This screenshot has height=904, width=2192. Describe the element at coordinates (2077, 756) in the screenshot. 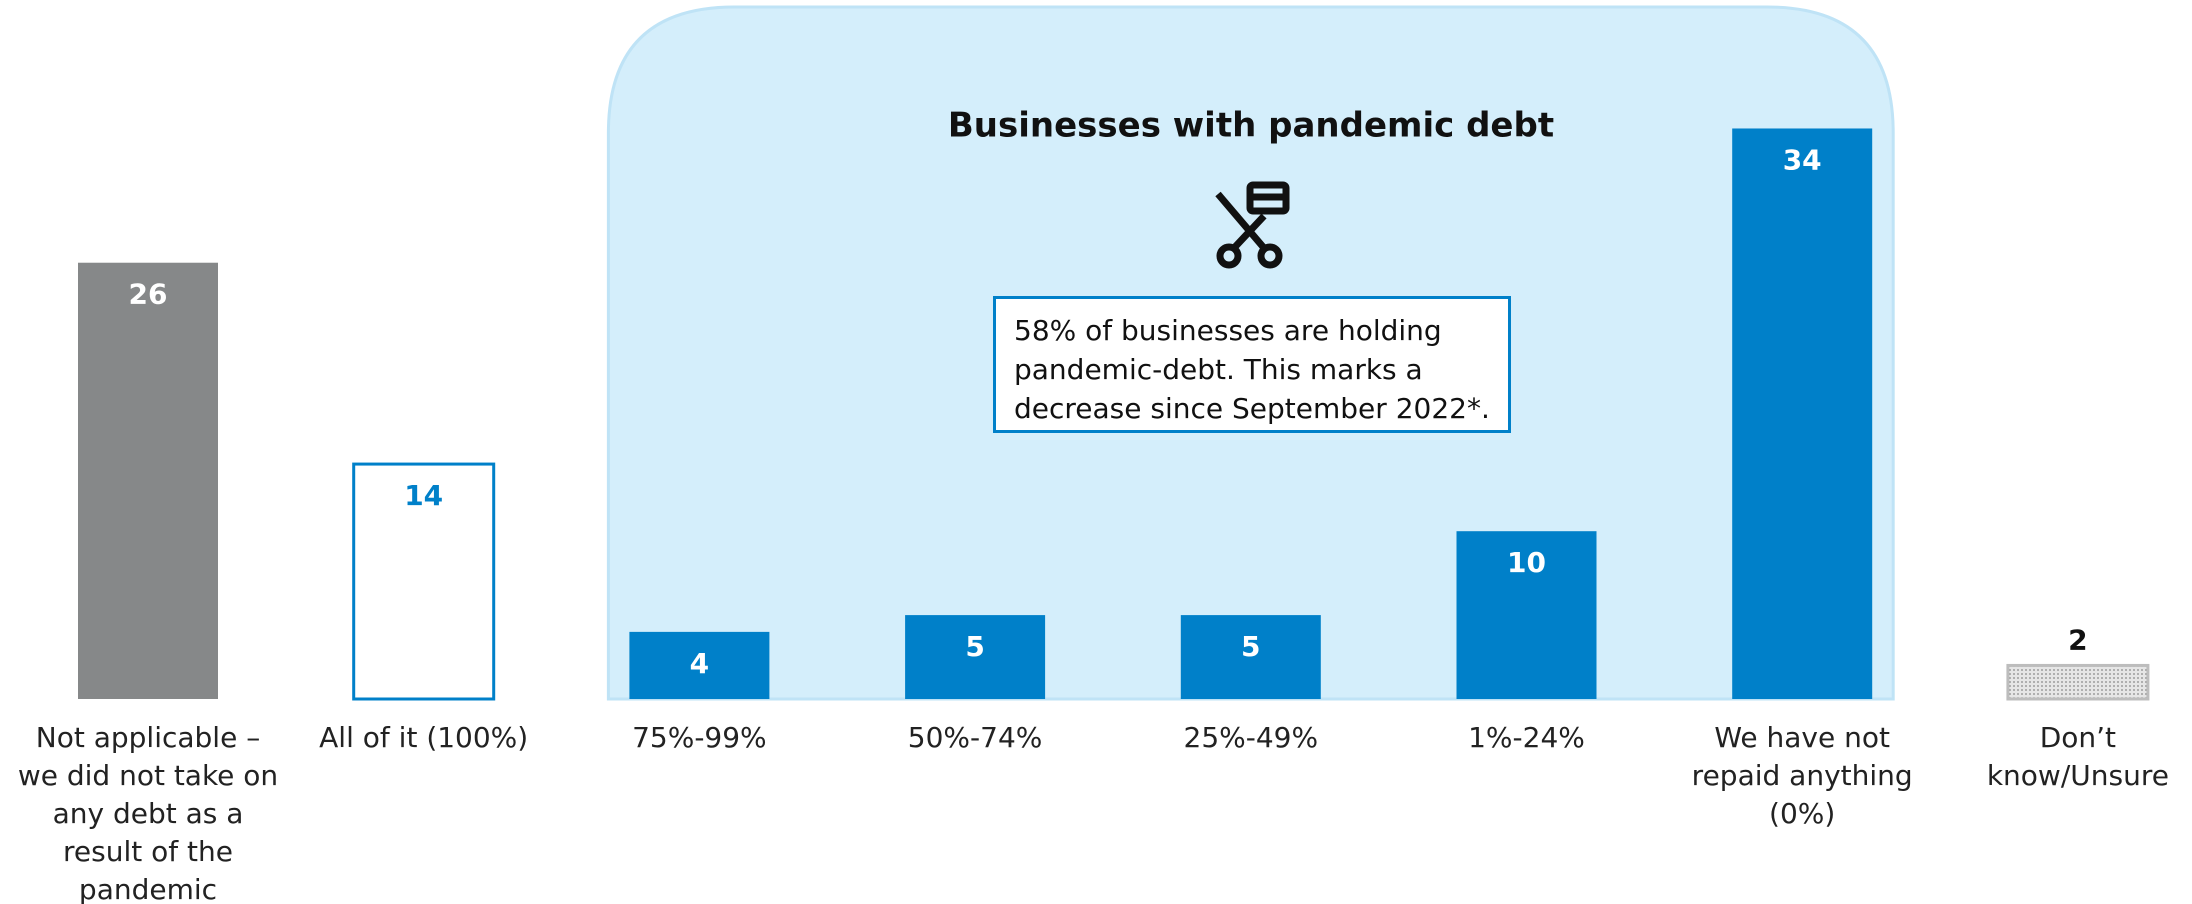

I see `x-tick-label: Don’t know/Unsure` at that location.